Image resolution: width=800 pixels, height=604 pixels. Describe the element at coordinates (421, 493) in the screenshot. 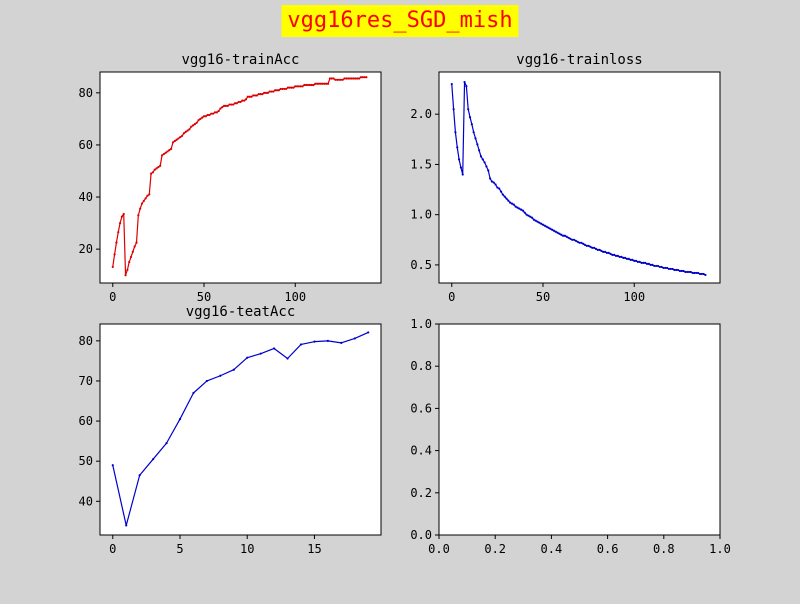

I see `y-tick-label: 0.2` at that location.